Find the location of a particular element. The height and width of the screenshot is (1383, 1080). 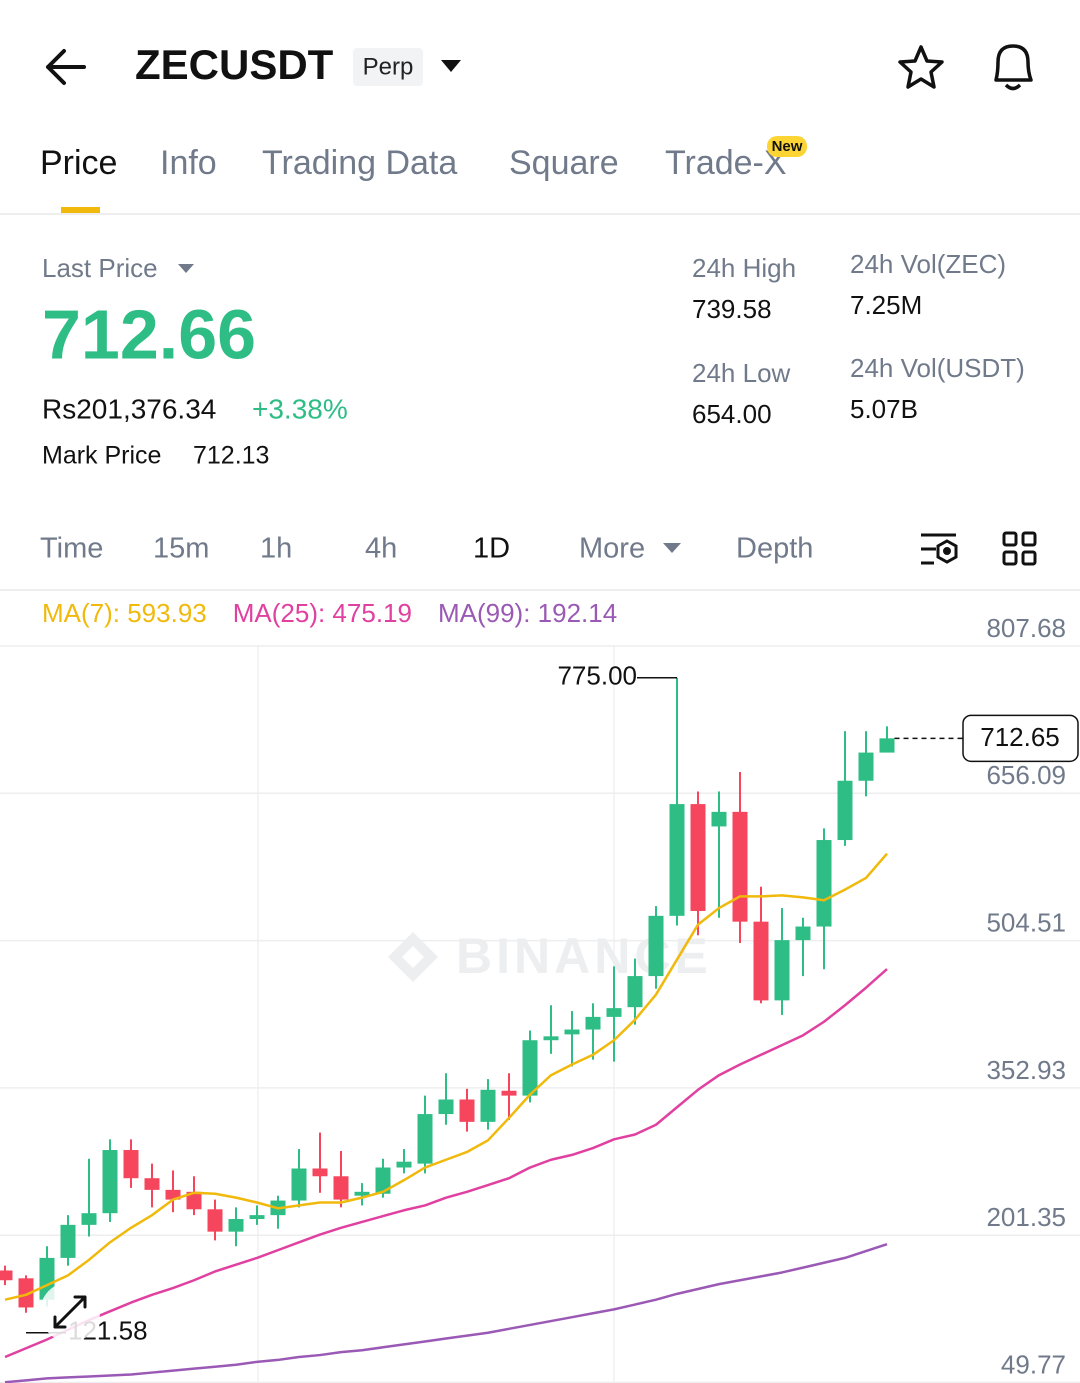

favorite-button is located at coordinates (921, 67).